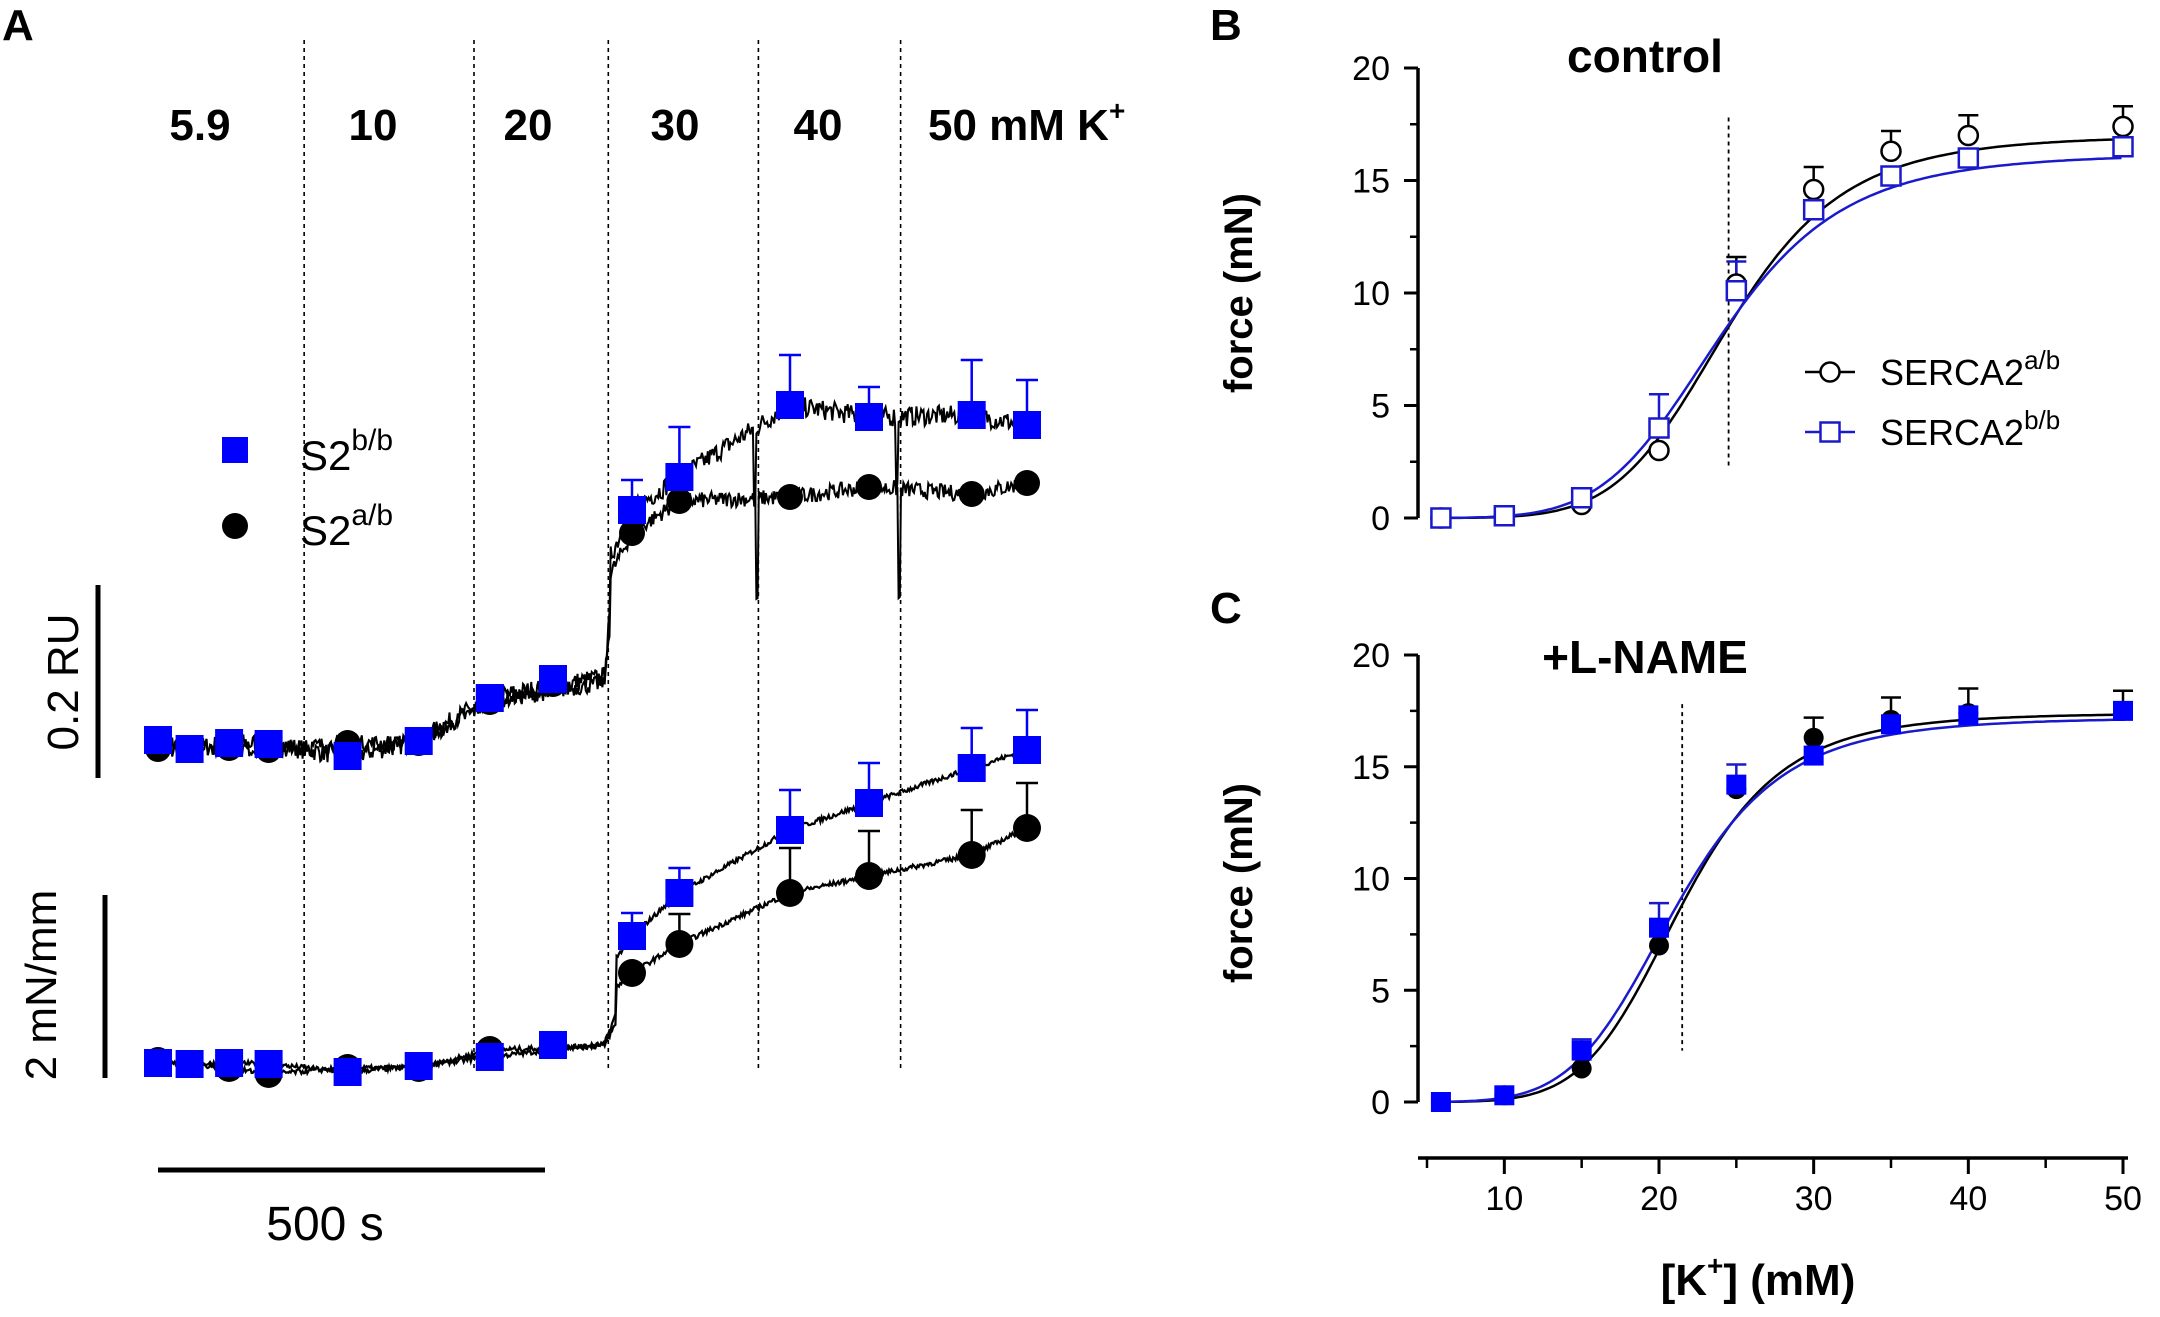 The width and height of the screenshot is (2160, 1317). What do you see at coordinates (1970, 369) in the screenshot?
I see `legend-label-serca-ab: SERCA2a/b` at bounding box center [1970, 369].